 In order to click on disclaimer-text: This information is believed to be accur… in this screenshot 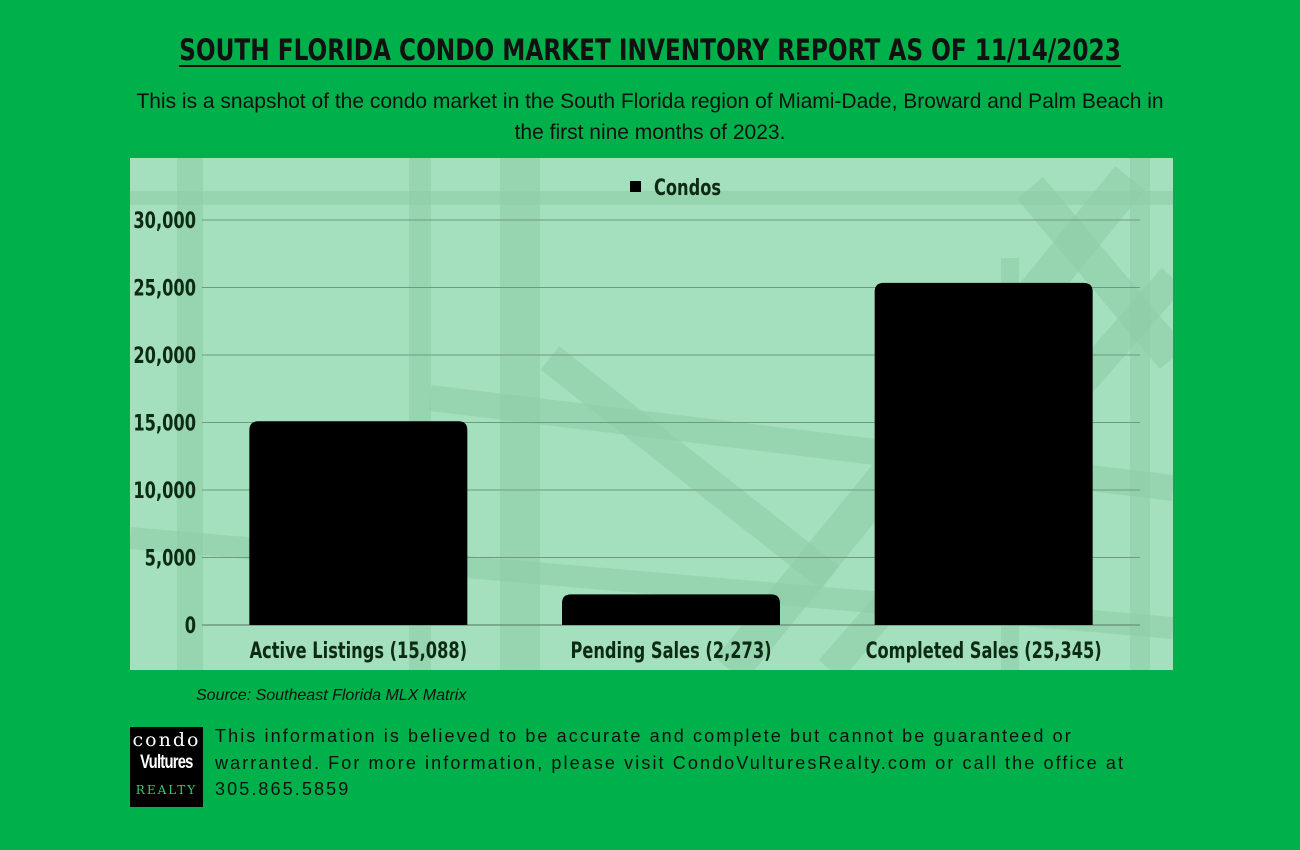, I will do `click(670, 762)`.